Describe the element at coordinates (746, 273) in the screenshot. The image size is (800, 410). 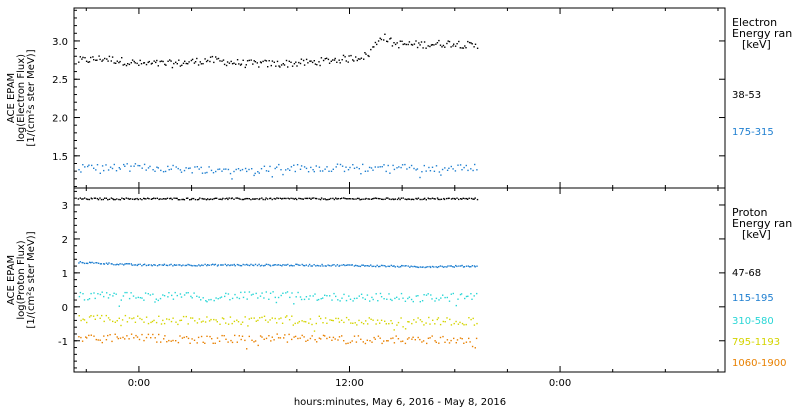
I see `proton-legend-item: 47-68` at that location.